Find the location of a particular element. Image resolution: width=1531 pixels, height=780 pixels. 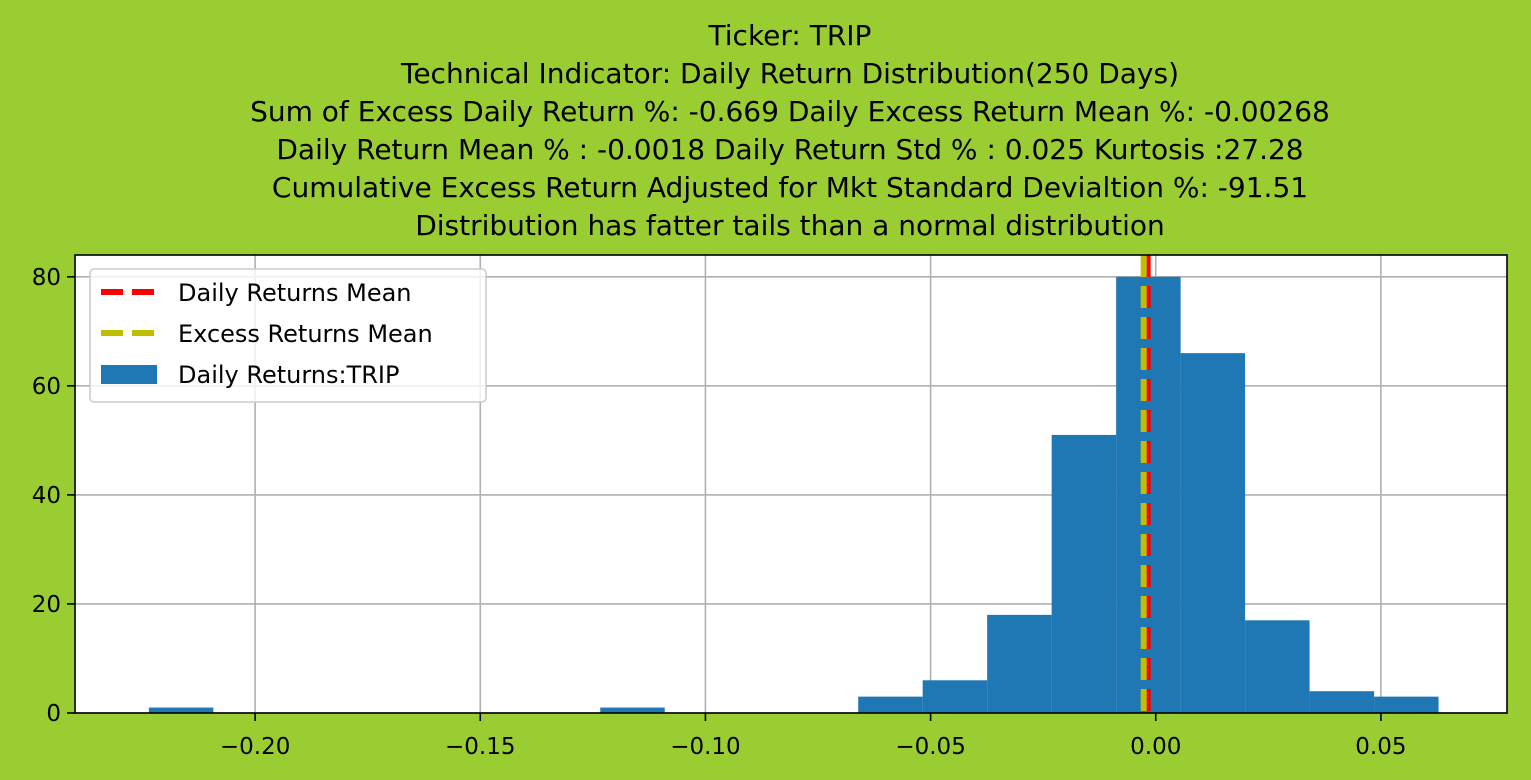

legend-box is located at coordinates (288, 335).